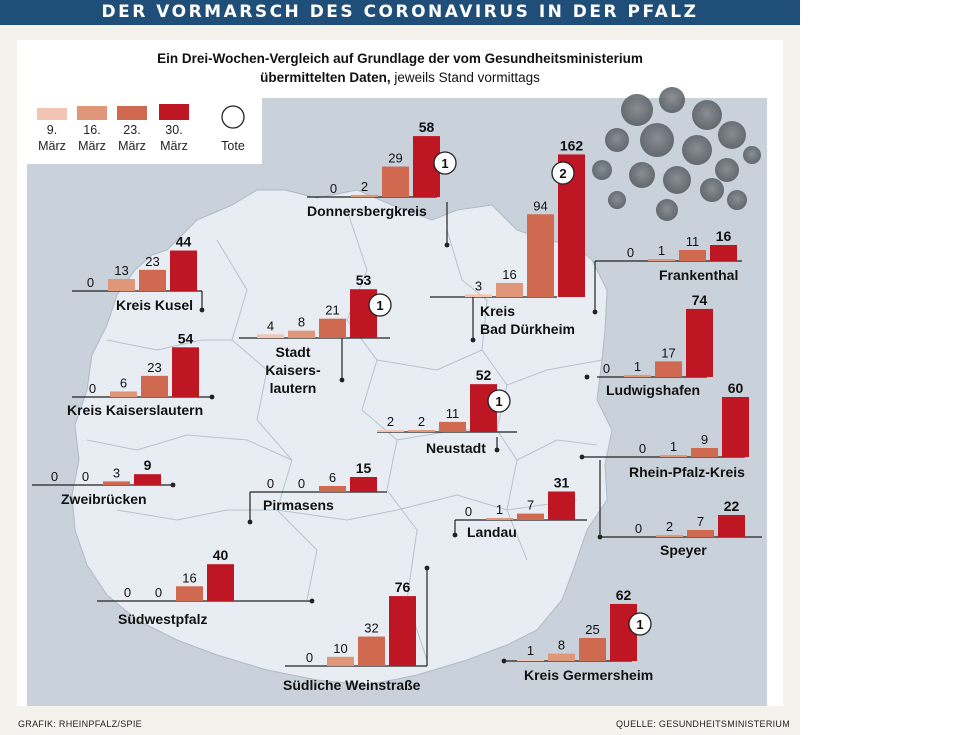 The width and height of the screenshot is (966, 735). Describe the element at coordinates (91, 130) in the screenshot. I see `legend-label-day: 16.` at that location.